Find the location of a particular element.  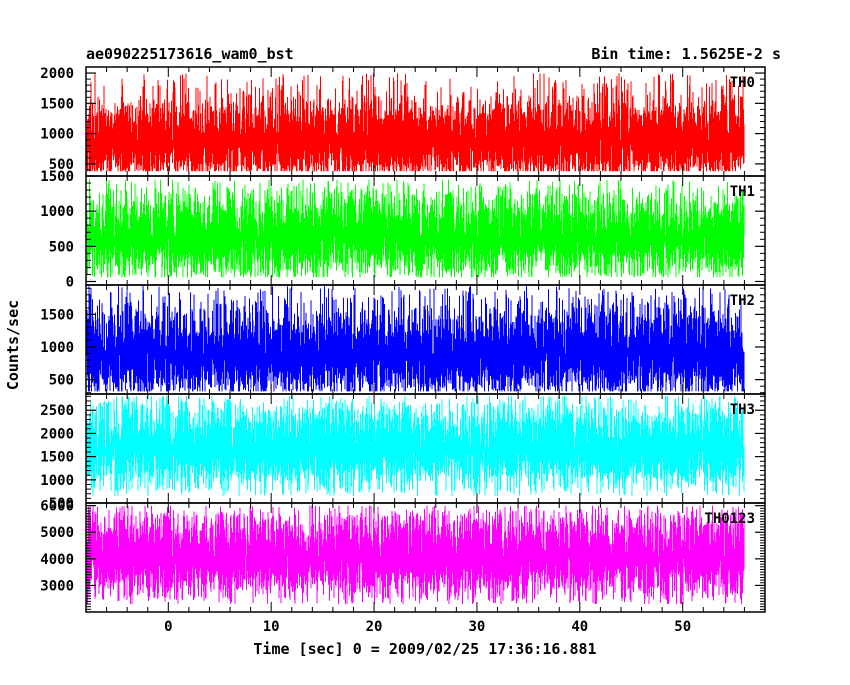

x-tick-label: 0 is located at coordinates (168, 627).